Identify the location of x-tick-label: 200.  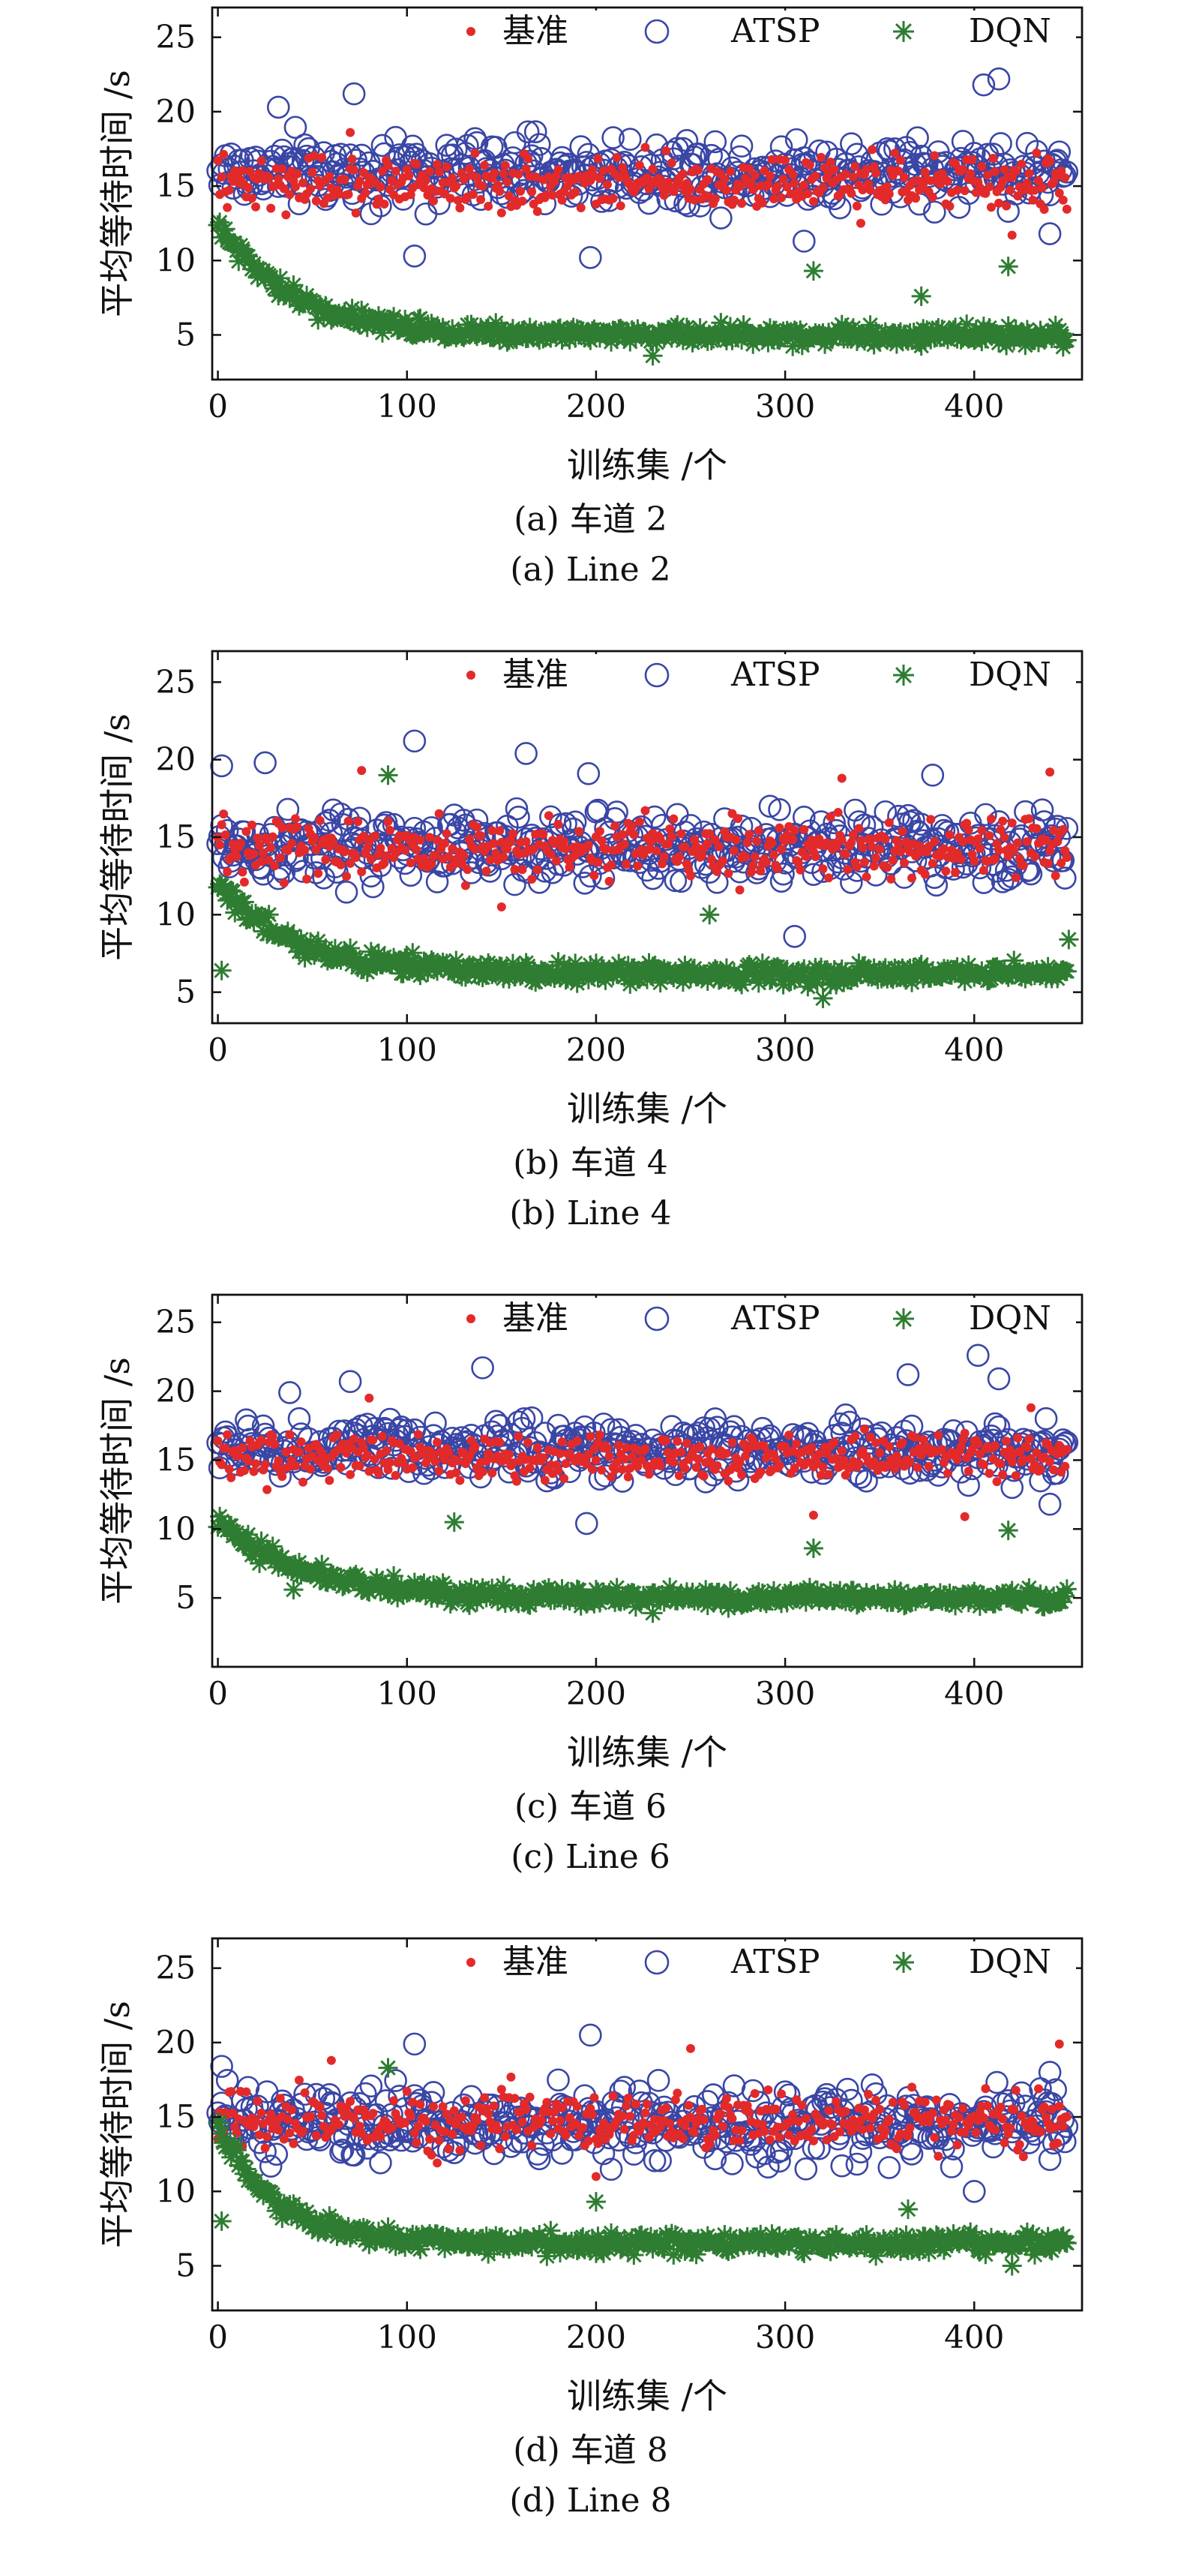
(596, 406).